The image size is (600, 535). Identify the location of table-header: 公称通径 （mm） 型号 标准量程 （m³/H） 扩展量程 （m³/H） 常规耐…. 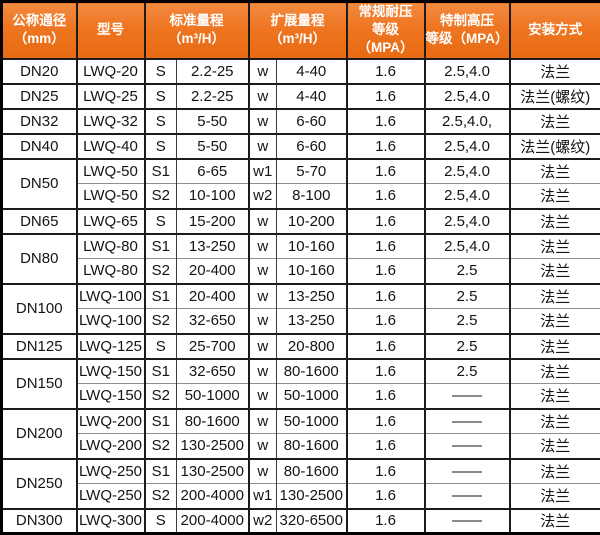
(300, 30).